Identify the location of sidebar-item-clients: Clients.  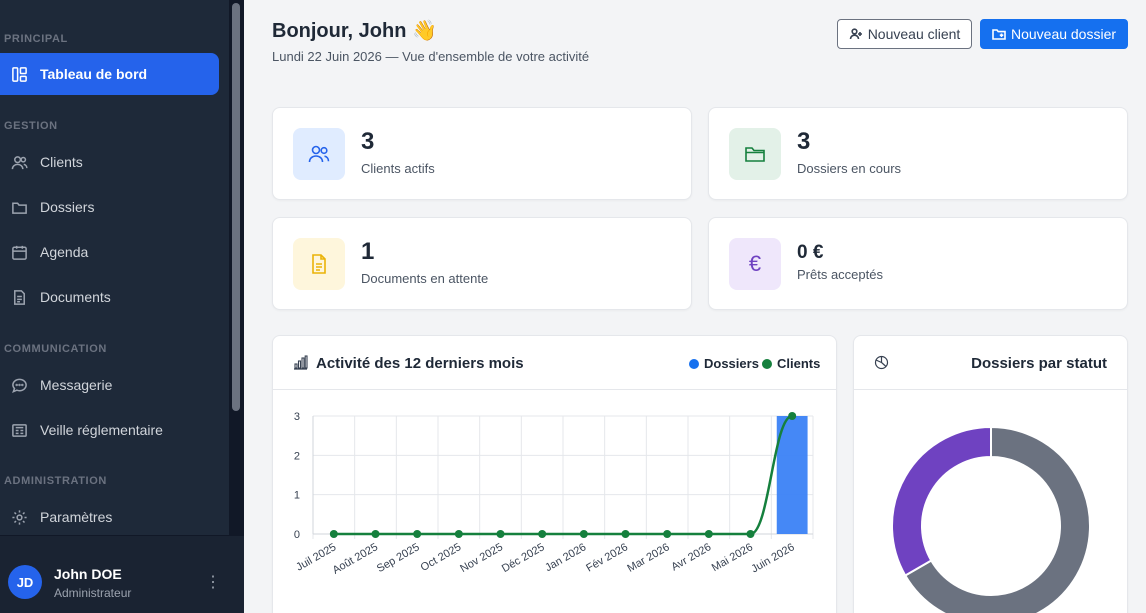
(109, 162).